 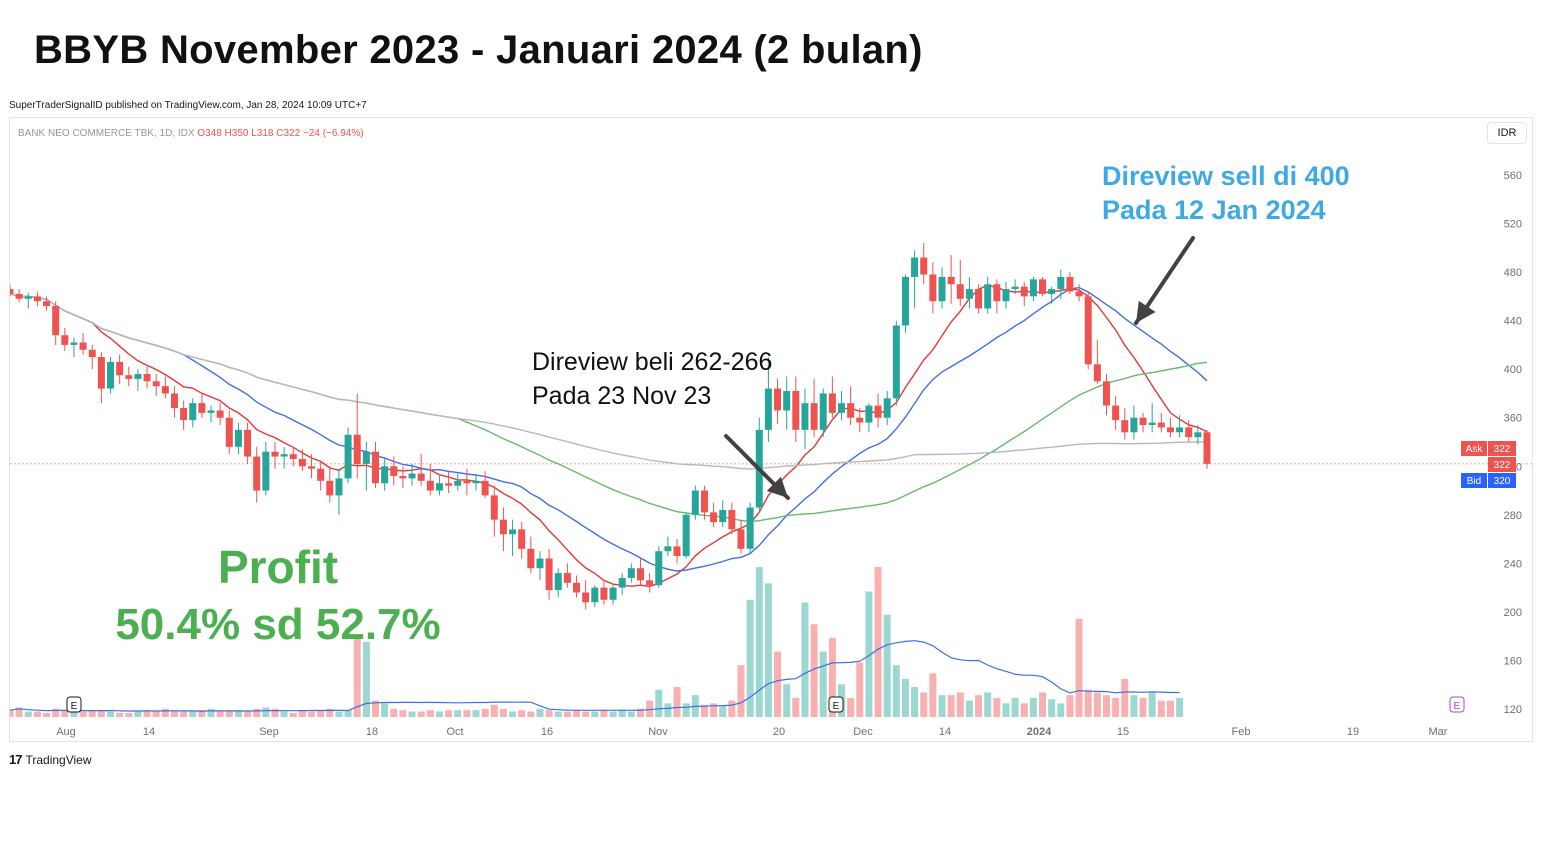 I want to click on last-tag-value: 322, so click(x=1502, y=465).